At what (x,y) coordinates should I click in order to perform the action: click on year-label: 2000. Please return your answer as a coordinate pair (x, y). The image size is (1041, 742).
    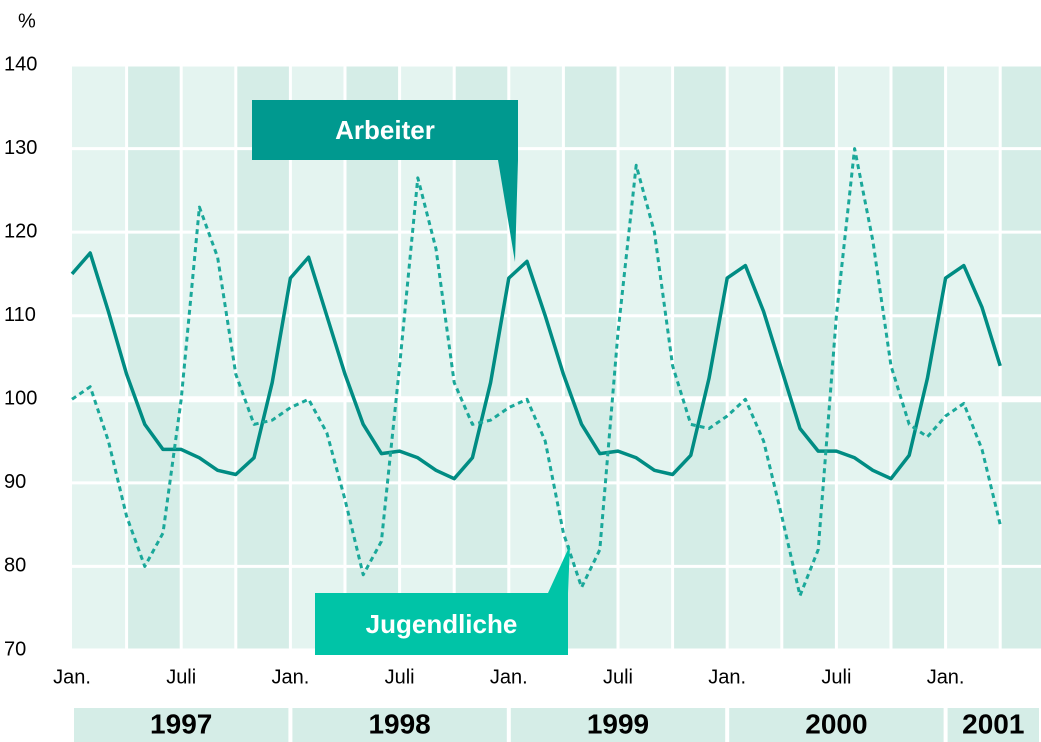
    Looking at the image, I should click on (836, 723).